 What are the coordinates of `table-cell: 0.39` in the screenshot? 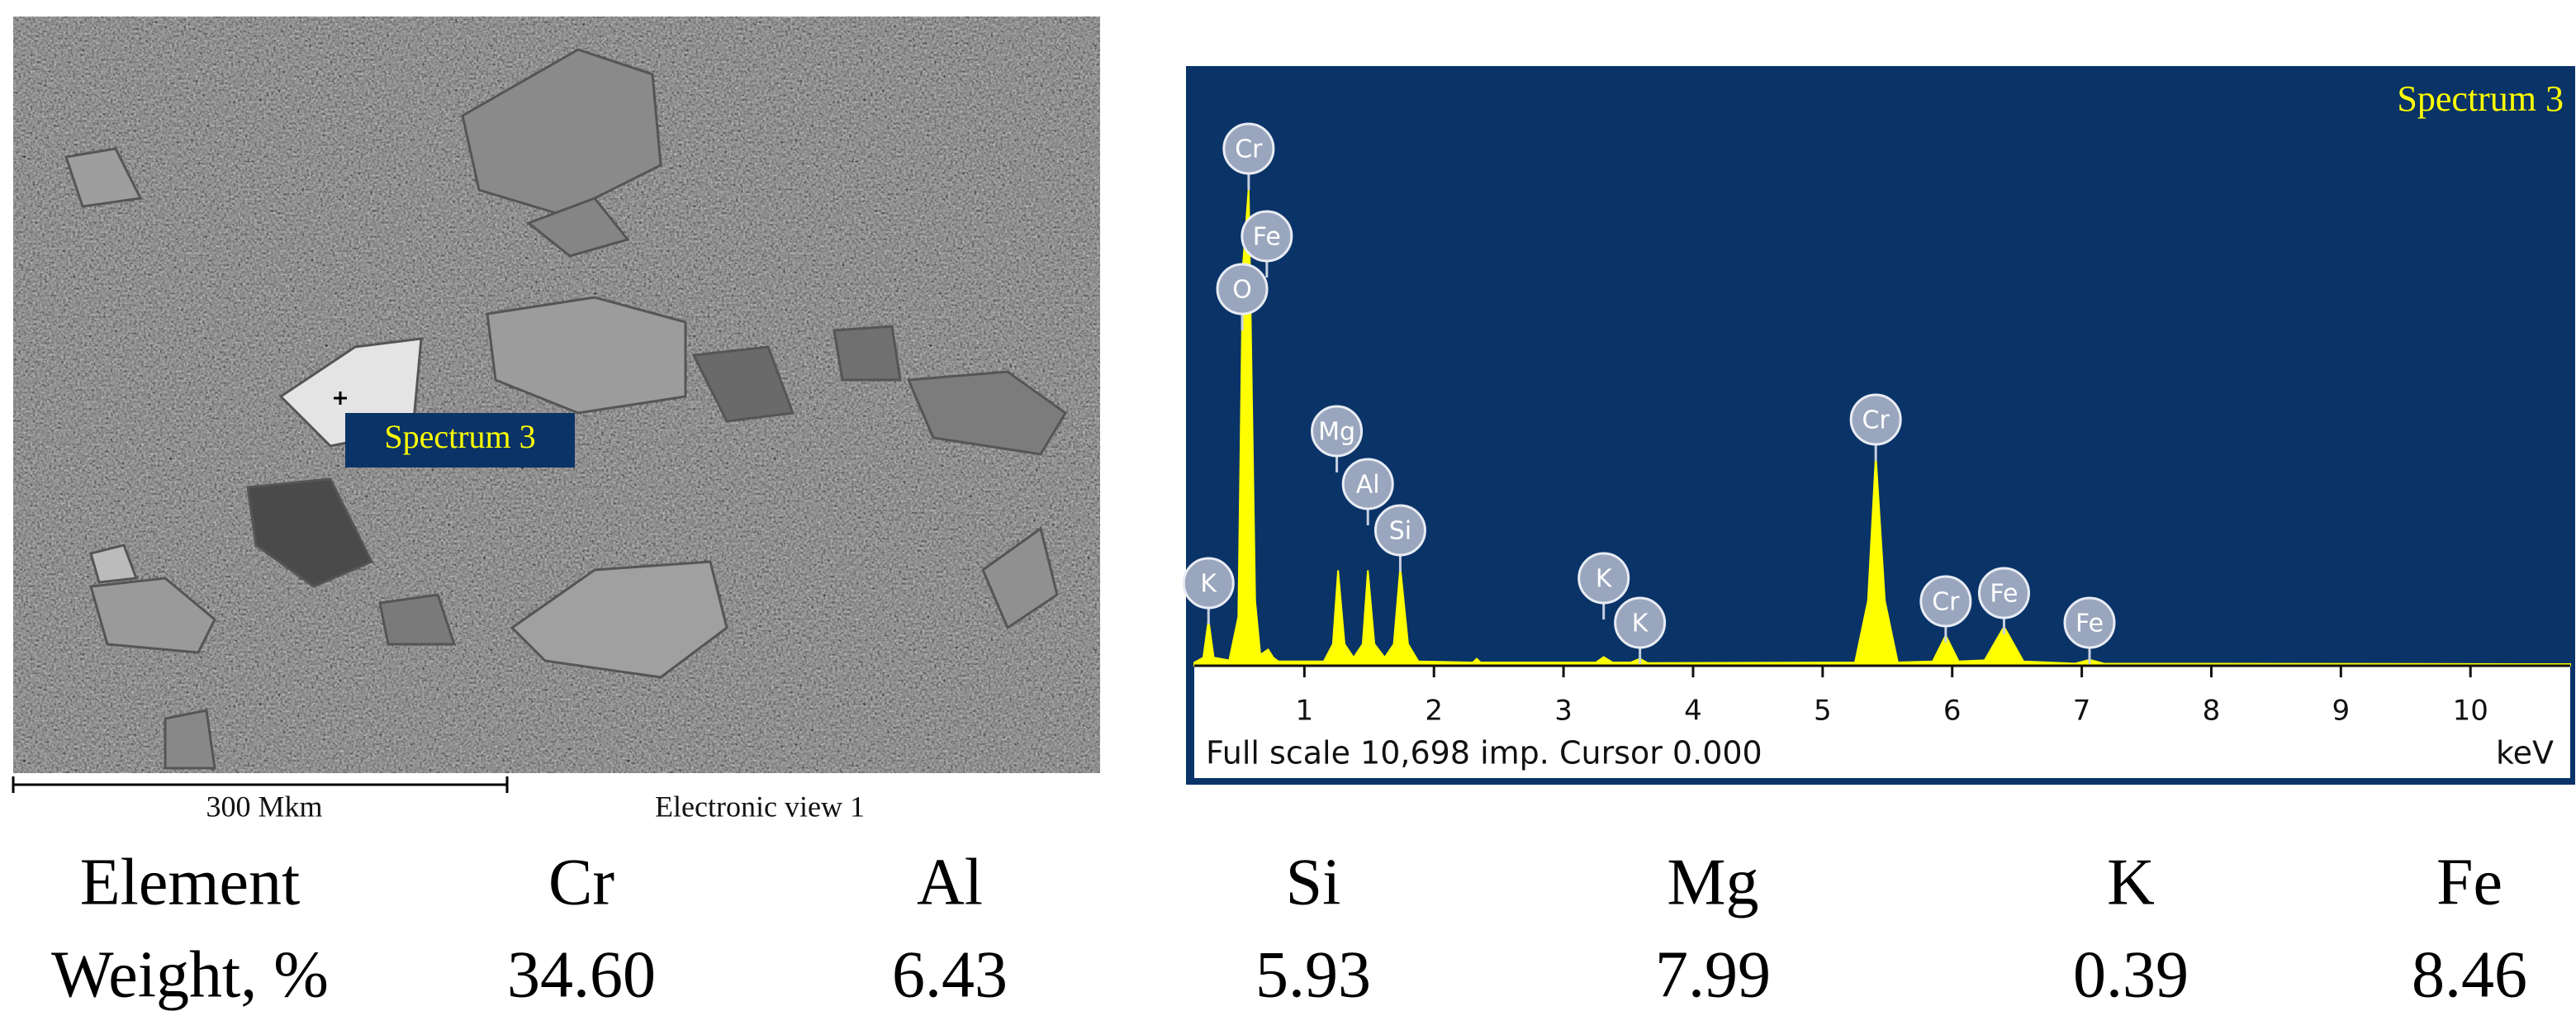 It's located at (2131, 974).